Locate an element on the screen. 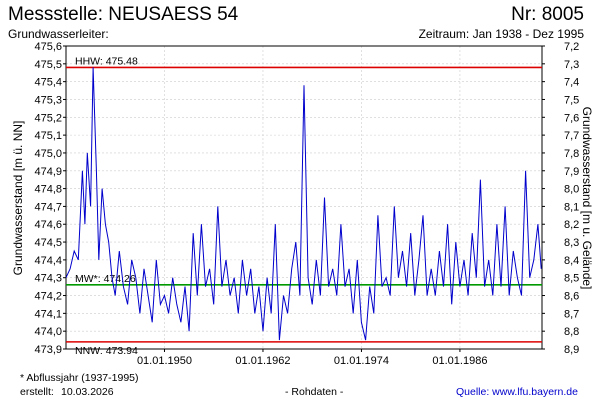 The image size is (600, 400). reference-line-label: MW*: 474.26 is located at coordinates (105, 279).